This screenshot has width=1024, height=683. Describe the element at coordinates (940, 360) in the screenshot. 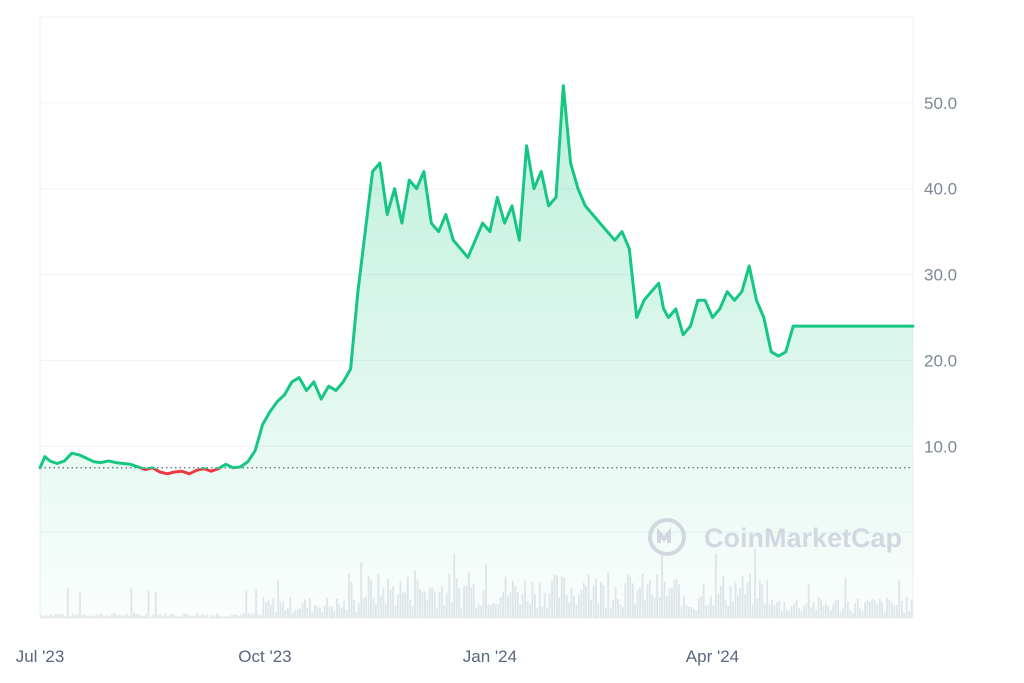

I see `y-tick-label: 20.0` at that location.